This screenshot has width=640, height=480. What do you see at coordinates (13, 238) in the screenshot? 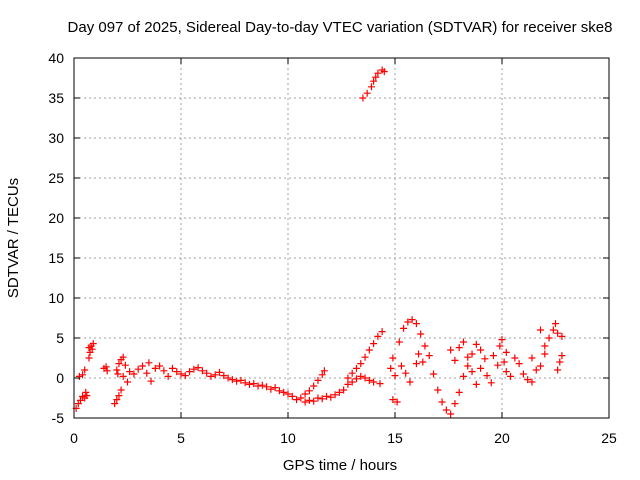
I see `y-axis-label: SDTVAR / TECUs` at bounding box center [13, 238].